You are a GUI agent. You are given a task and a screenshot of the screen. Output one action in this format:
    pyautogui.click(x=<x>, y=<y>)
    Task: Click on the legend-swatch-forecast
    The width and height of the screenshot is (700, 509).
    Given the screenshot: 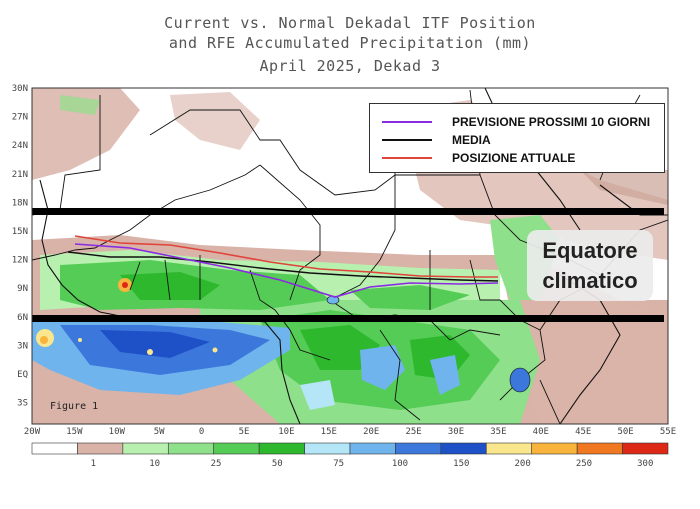 What is the action you would take?
    pyautogui.click(x=407, y=122)
    